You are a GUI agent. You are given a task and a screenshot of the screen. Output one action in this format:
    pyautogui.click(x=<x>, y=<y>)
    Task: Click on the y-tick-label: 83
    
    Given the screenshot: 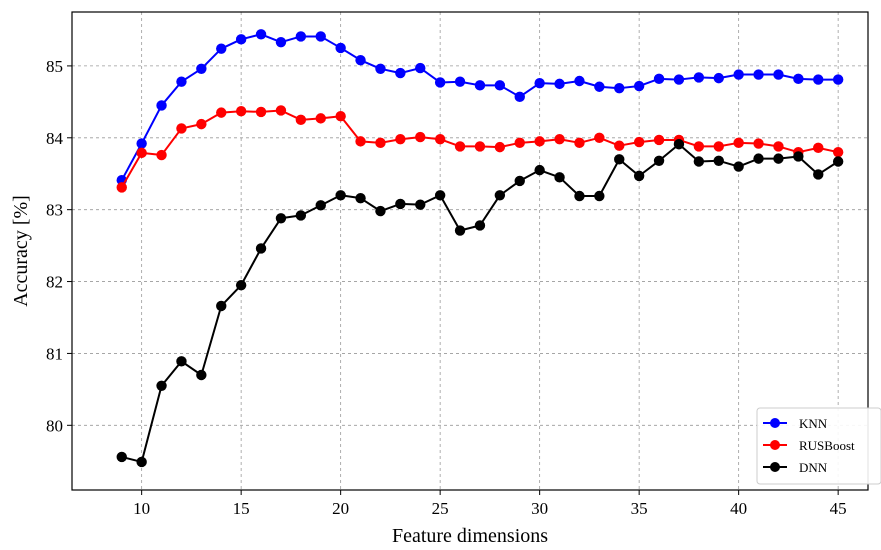 What is the action you would take?
    pyautogui.click(x=54, y=210)
    